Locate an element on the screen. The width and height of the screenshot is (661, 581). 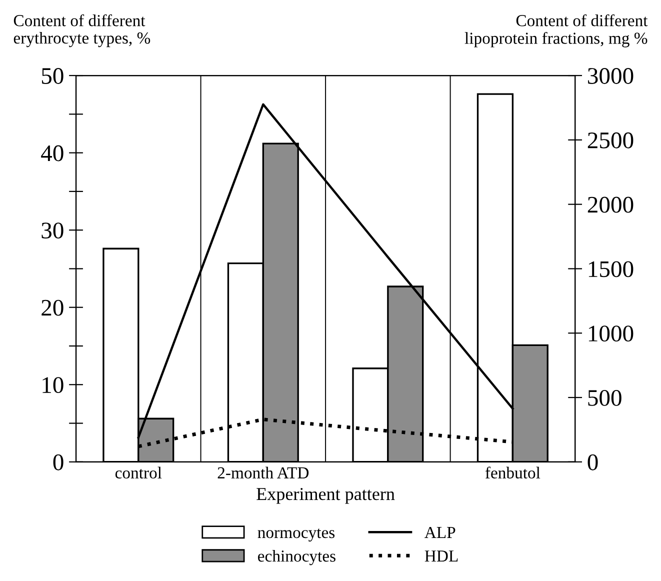
y-tick-label: 20 is located at coordinates (53, 308).